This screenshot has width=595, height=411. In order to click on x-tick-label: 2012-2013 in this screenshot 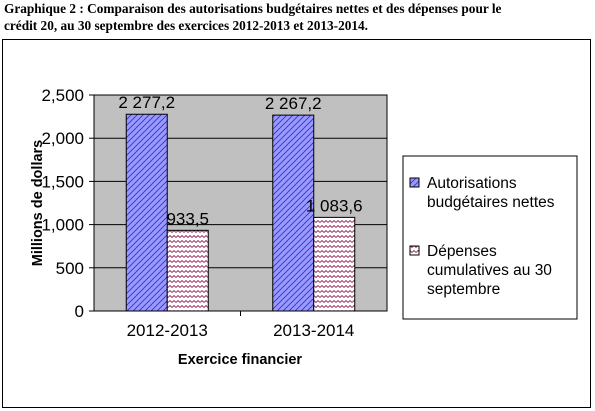, I will do `click(167, 330)`.